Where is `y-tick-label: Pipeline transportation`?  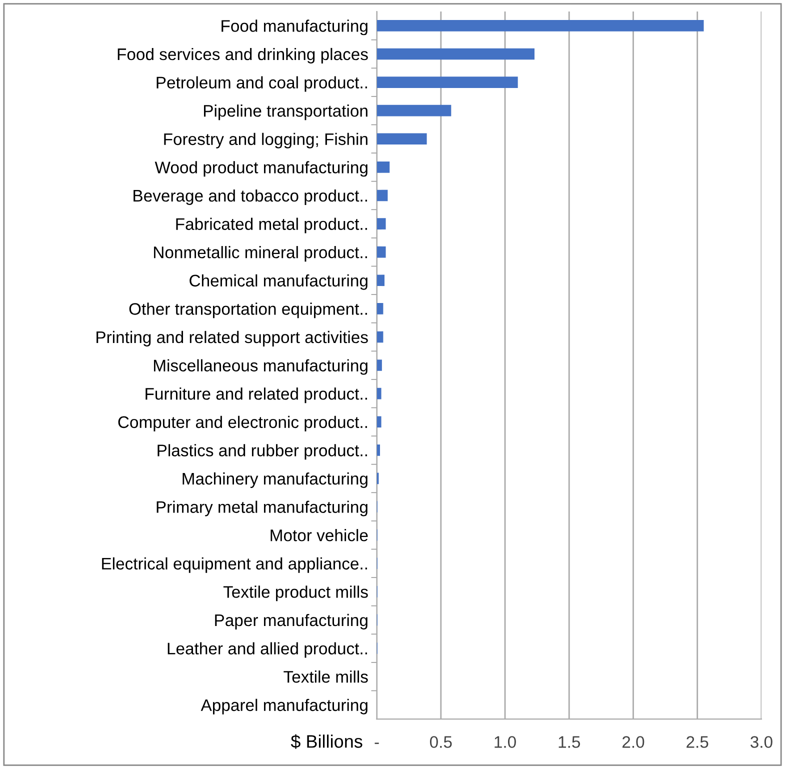
y-tick-label: Pipeline transportation is located at coordinates (286, 112).